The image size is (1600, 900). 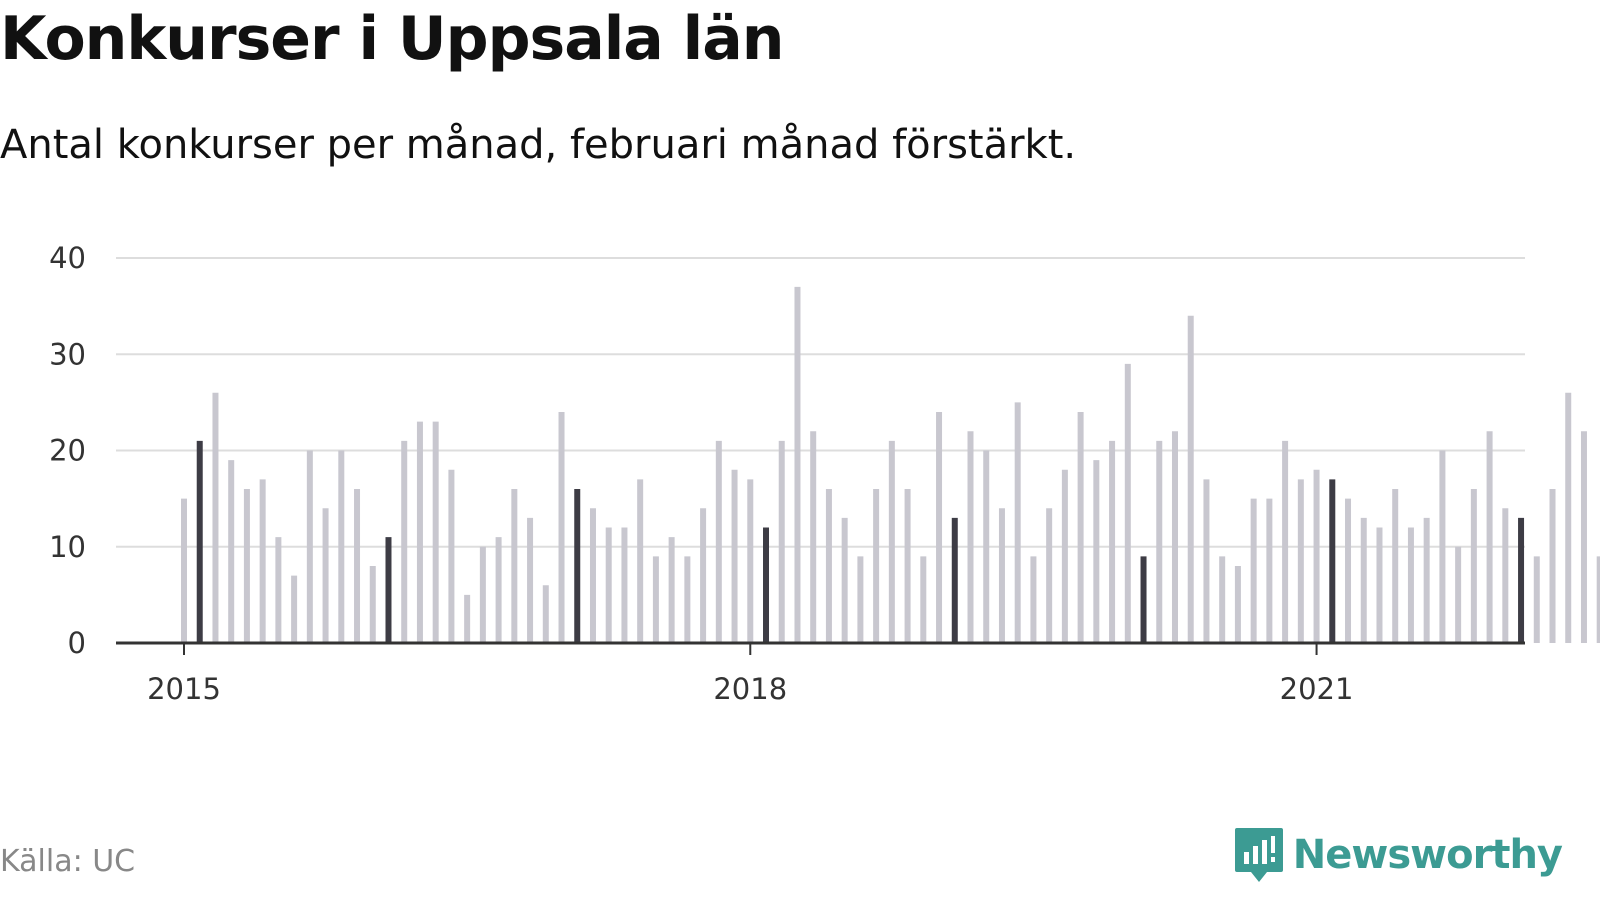 I want to click on y-tick-label: 30, so click(x=67, y=354).